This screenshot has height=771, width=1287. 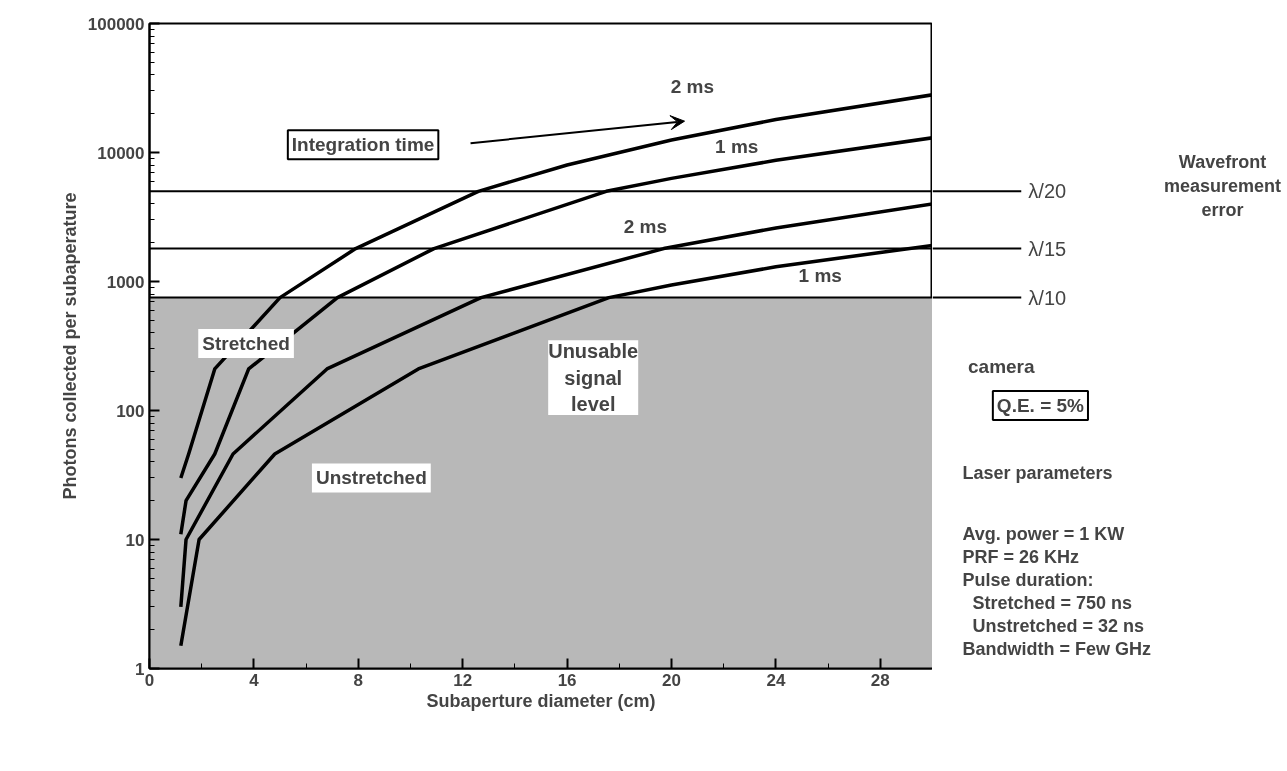 I want to click on text: Wavefront measurement error, so click(x=1222, y=185).